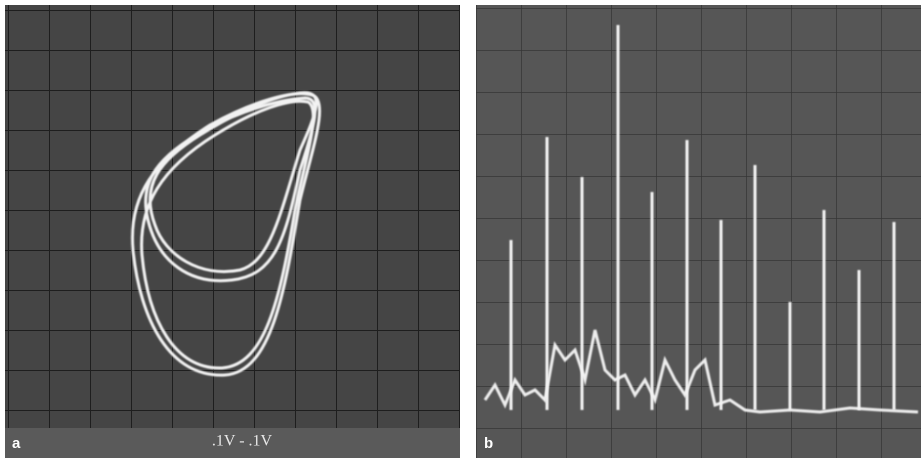 The width and height of the screenshot is (921, 458). Describe the element at coordinates (701, 371) in the screenshot. I see `noise-floor` at that location.